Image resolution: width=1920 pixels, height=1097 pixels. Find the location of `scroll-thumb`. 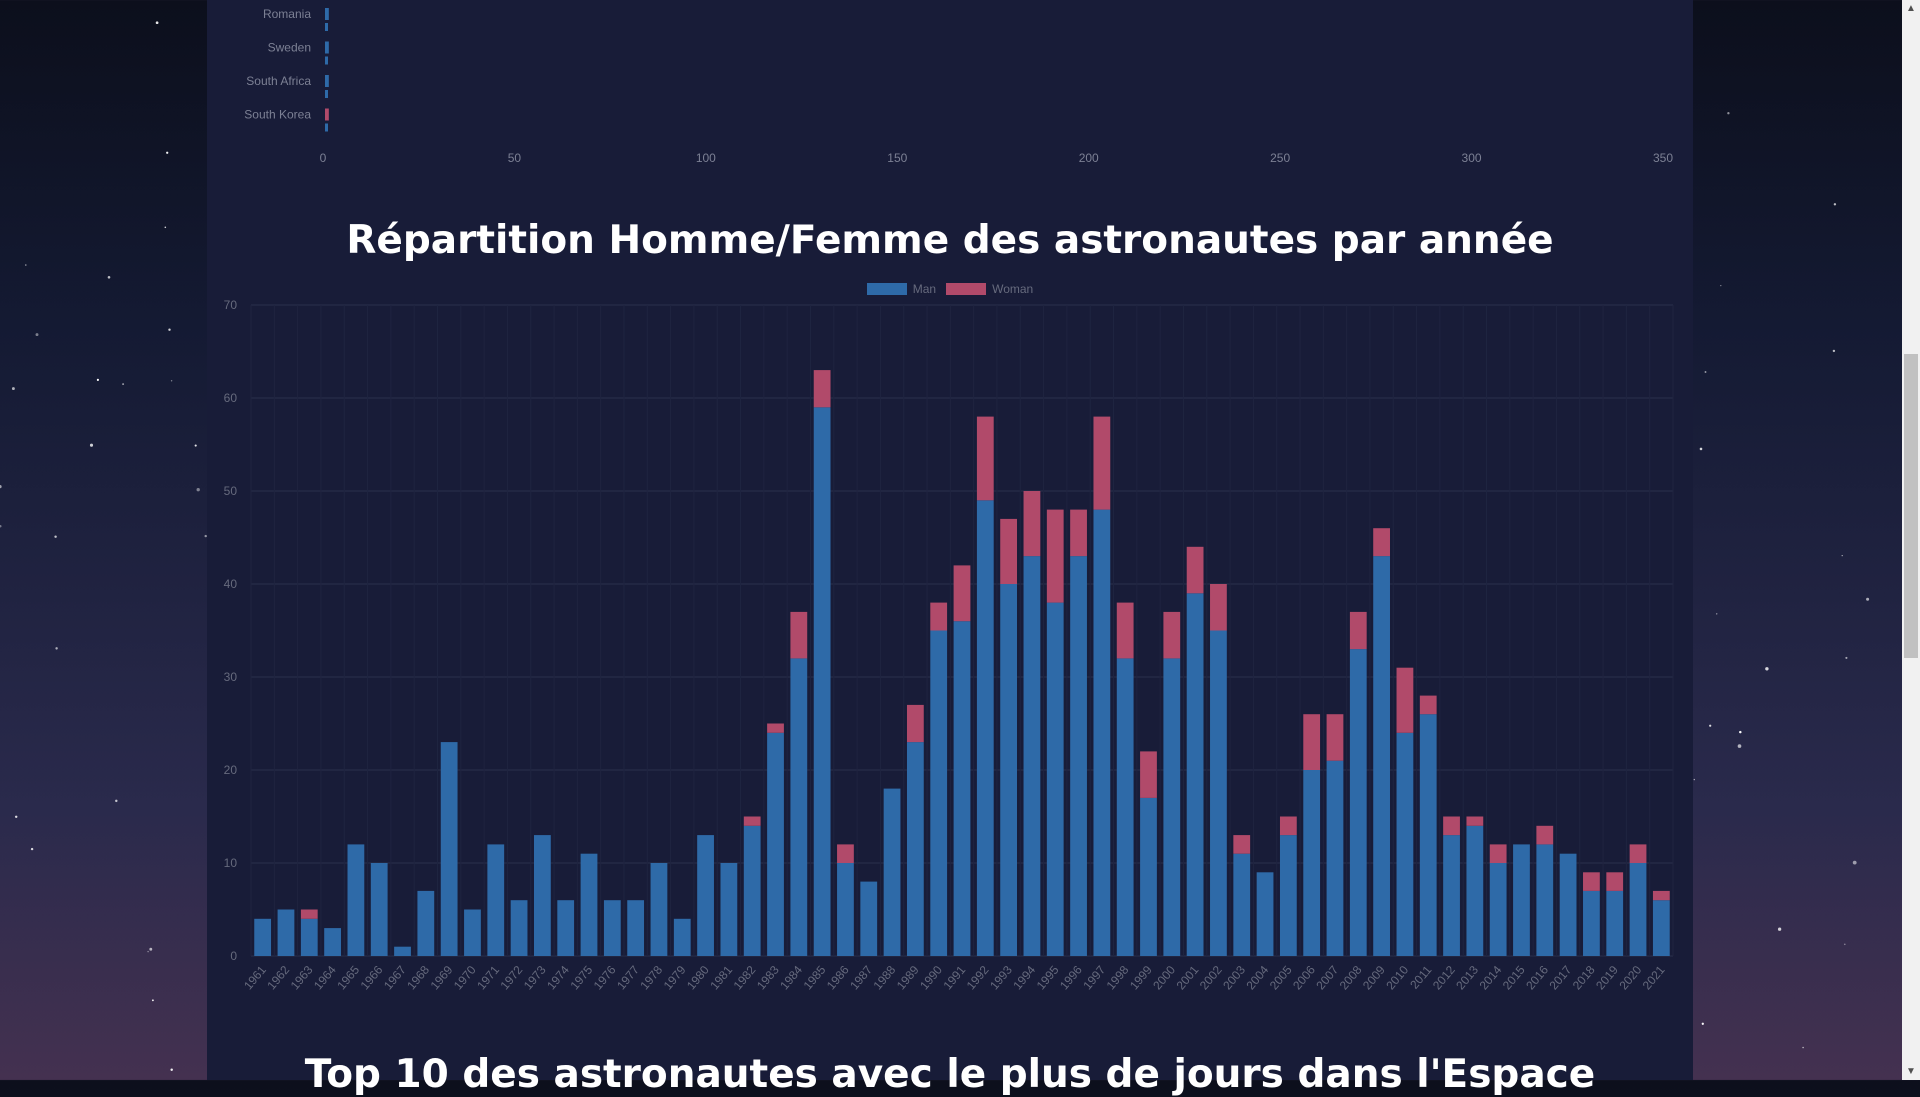

scroll-thumb is located at coordinates (1911, 506).